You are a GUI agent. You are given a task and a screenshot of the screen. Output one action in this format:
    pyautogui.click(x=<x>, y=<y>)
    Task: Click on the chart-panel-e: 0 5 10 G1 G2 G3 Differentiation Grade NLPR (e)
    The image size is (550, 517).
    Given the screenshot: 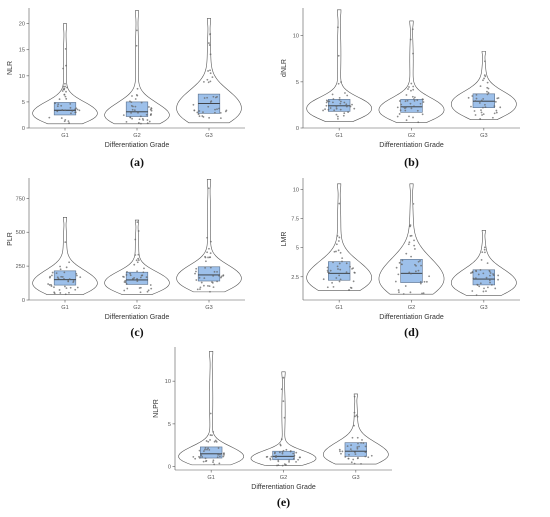 What is the action you would take?
    pyautogui.click(x=272, y=428)
    